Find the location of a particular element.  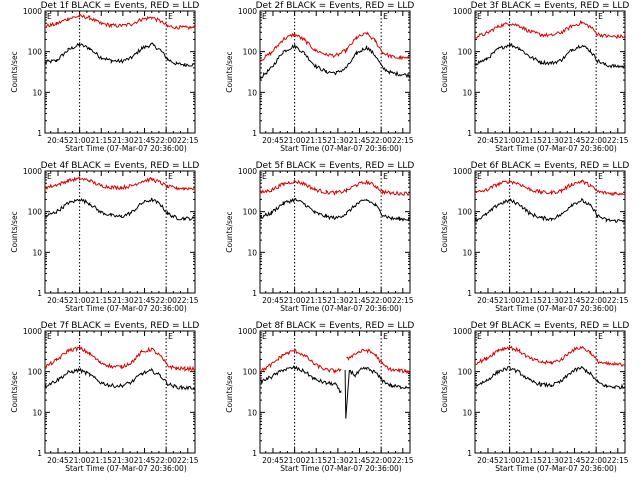

panel-title: Det 3f BLACK = Events, RED = LLD is located at coordinates (550, 6).